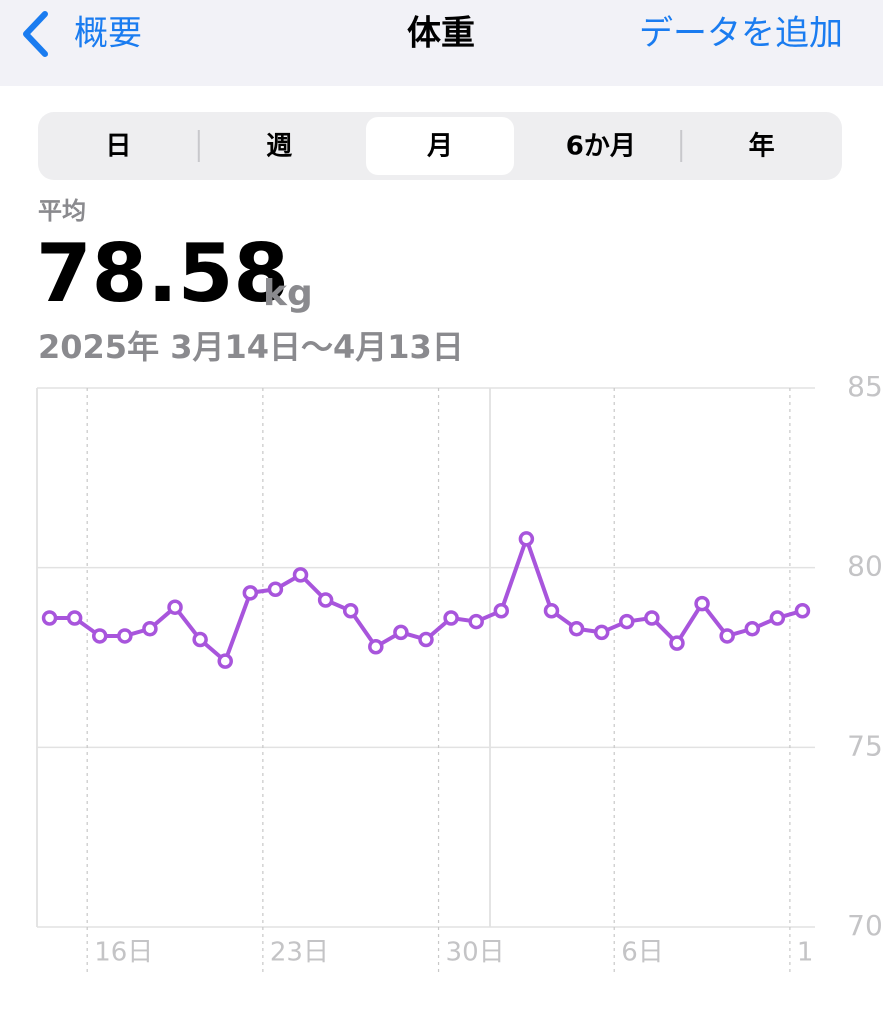  What do you see at coordinates (762, 146) in the screenshot?
I see `segment: 年` at bounding box center [762, 146].